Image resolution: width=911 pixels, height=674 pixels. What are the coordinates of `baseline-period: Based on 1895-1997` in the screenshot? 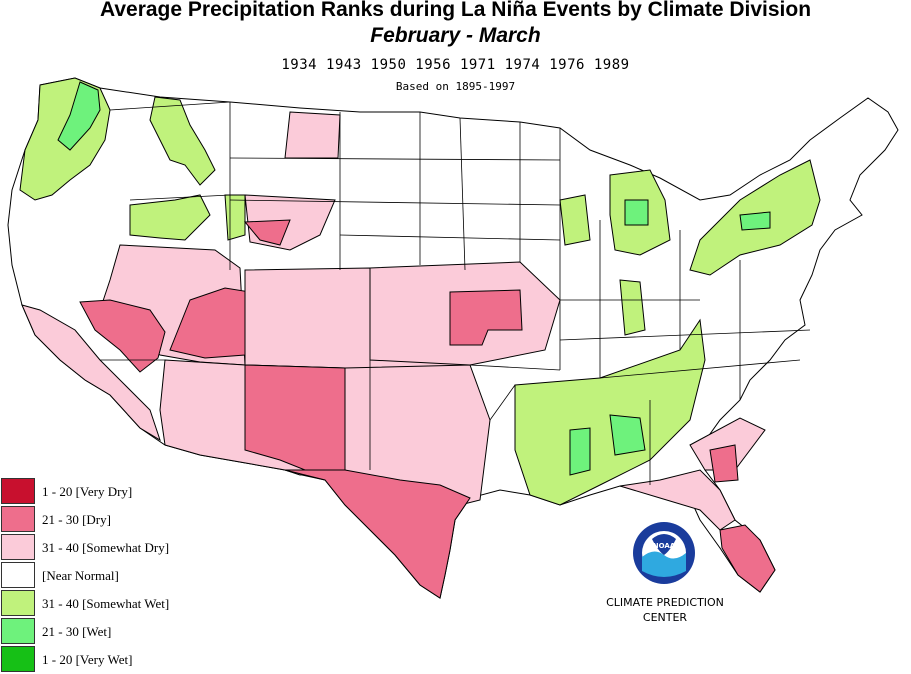 It's located at (455, 86).